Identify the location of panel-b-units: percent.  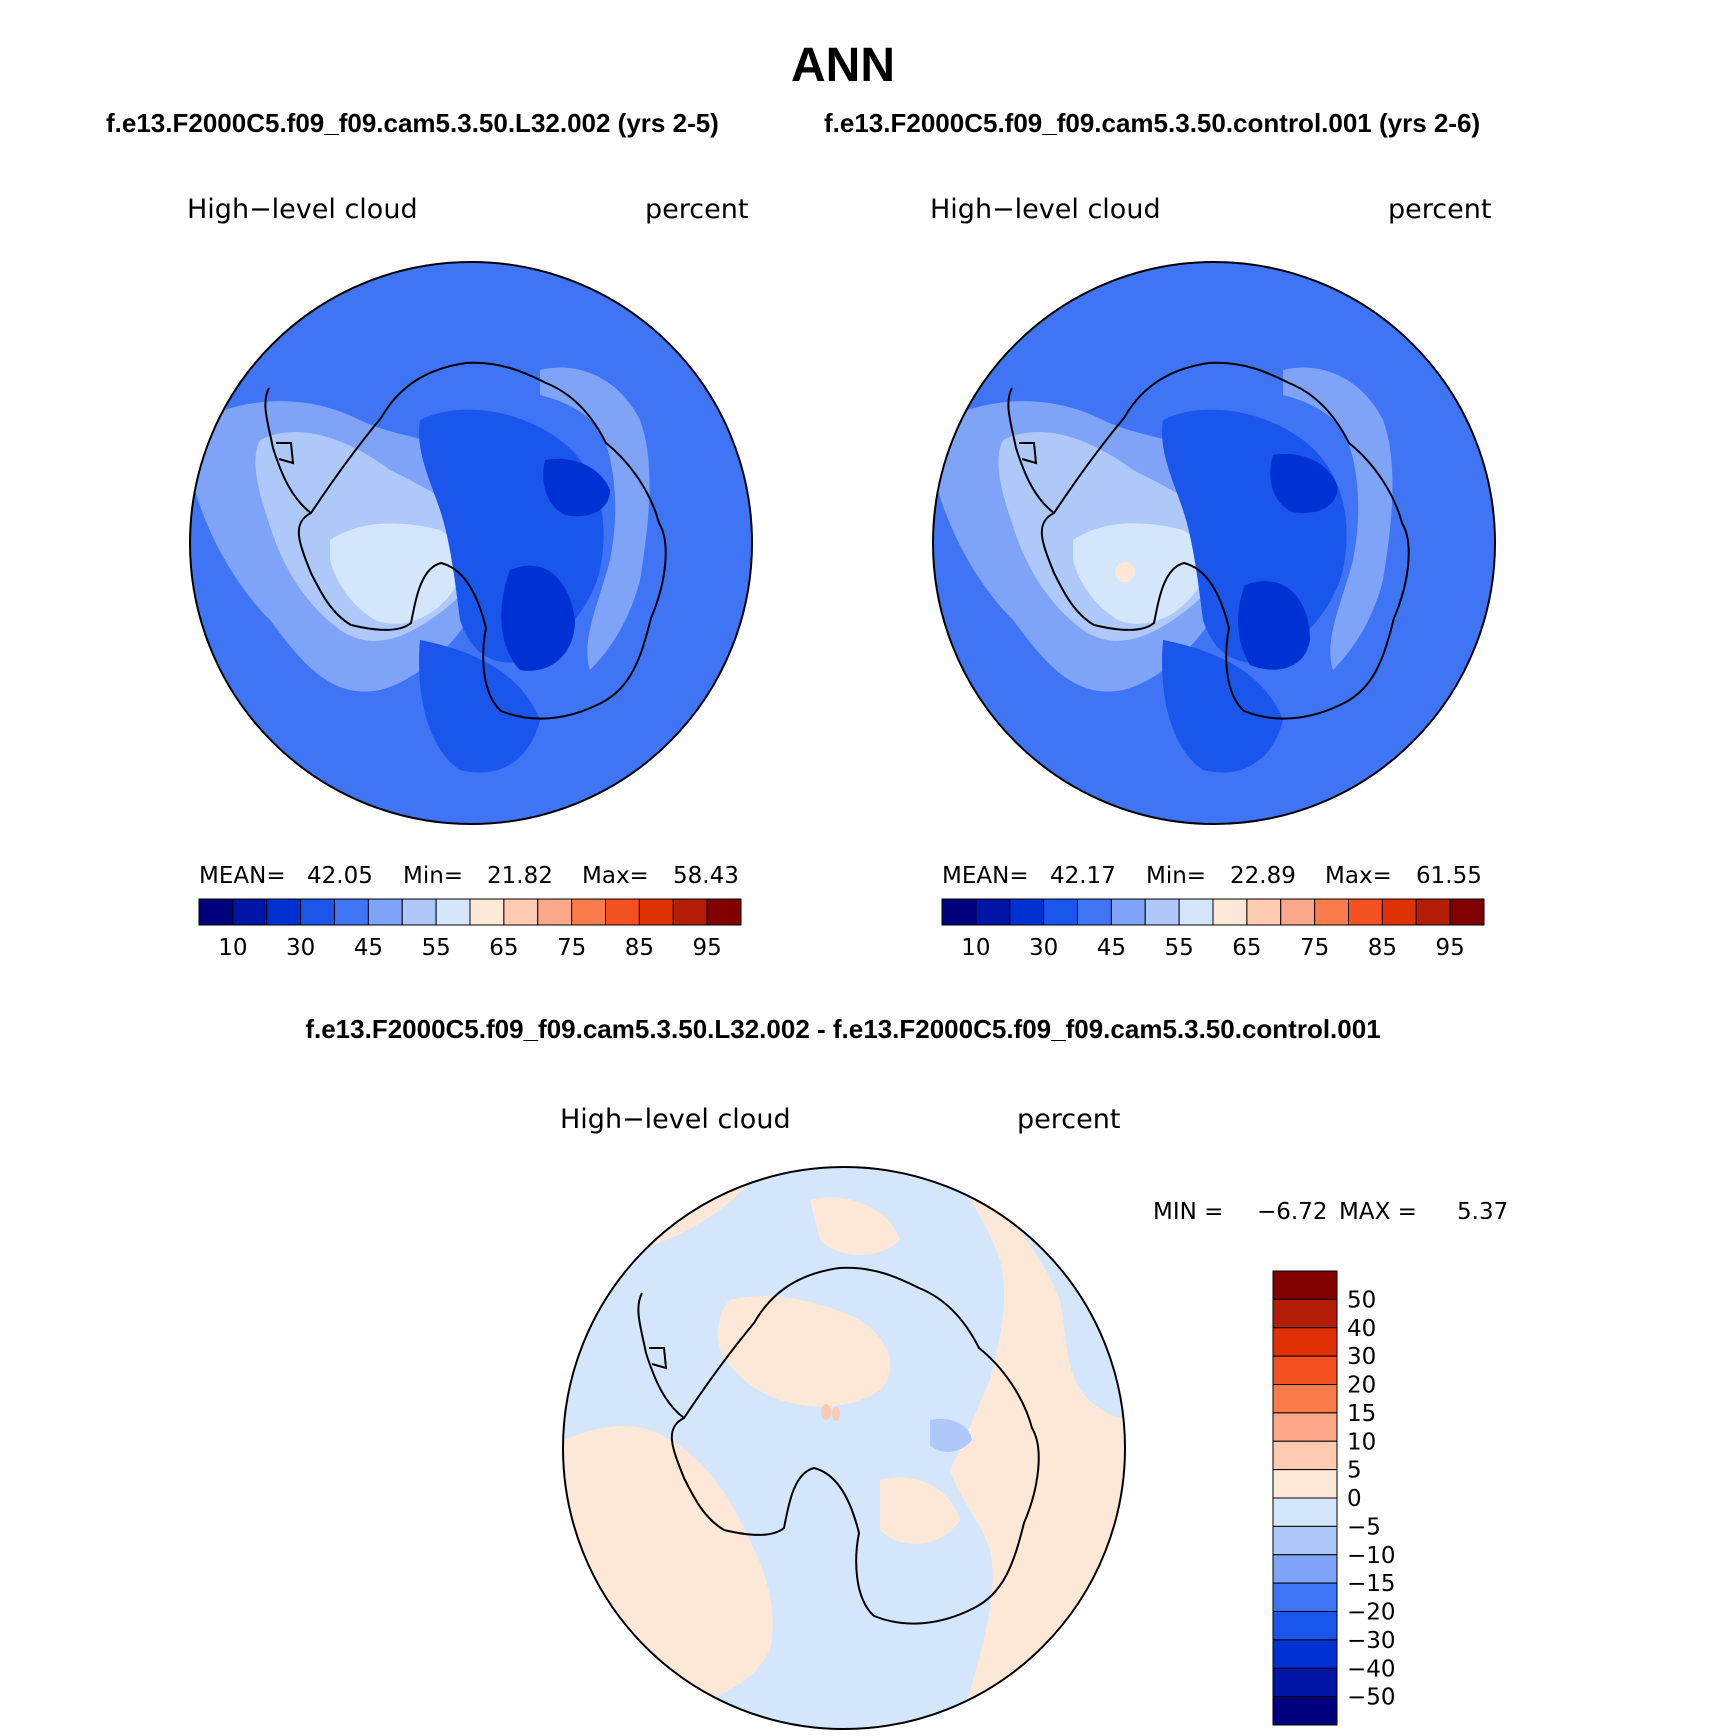
(1439, 209).